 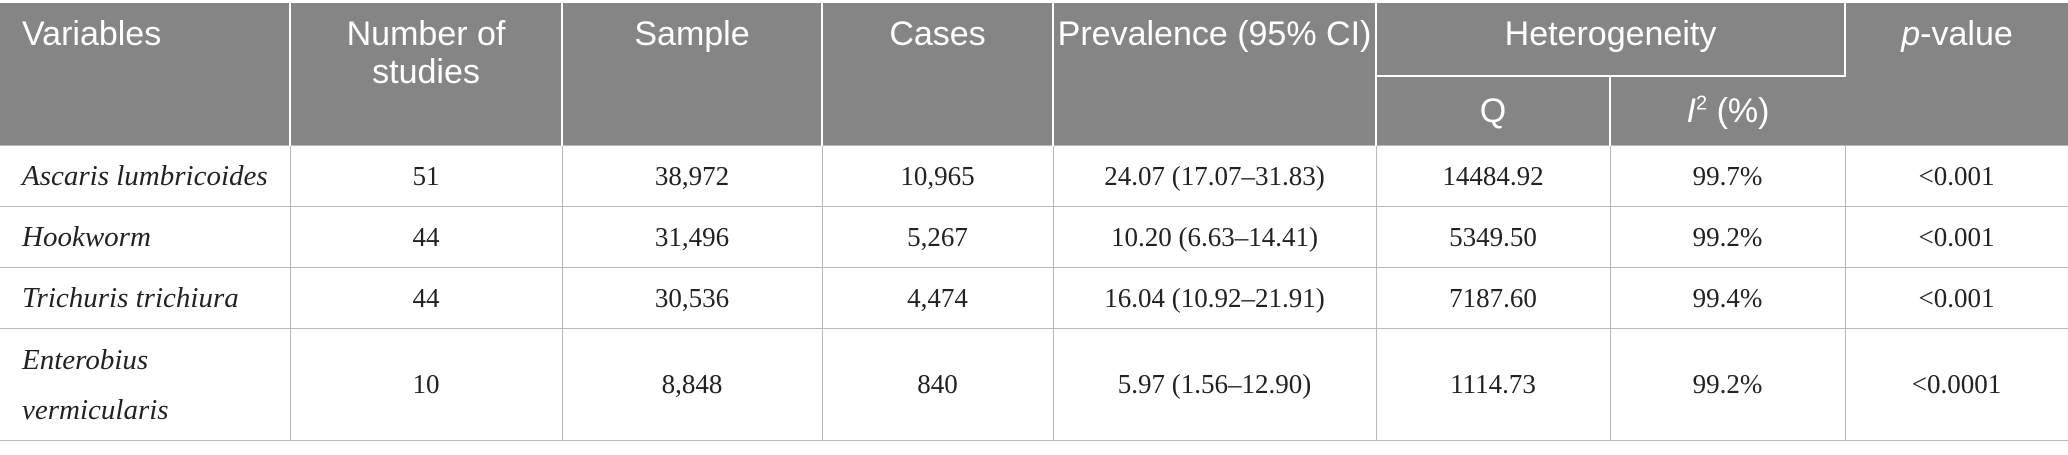 I want to click on cell-sample: 38,972, so click(x=692, y=176).